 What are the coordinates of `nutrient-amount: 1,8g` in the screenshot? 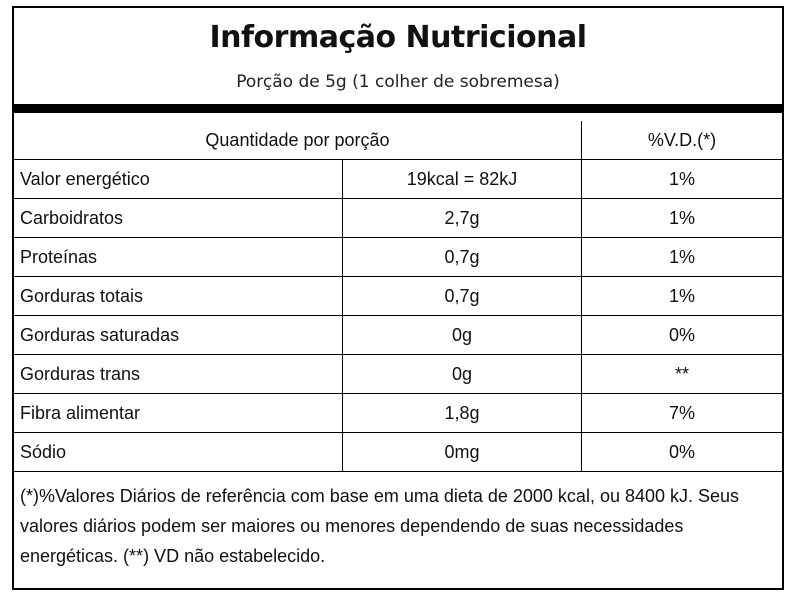 It's located at (462, 413).